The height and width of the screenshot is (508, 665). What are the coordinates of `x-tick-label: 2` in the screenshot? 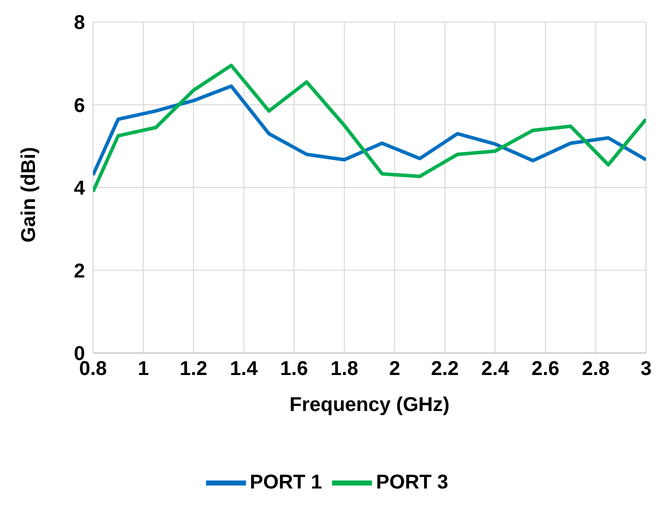 It's located at (394, 369).